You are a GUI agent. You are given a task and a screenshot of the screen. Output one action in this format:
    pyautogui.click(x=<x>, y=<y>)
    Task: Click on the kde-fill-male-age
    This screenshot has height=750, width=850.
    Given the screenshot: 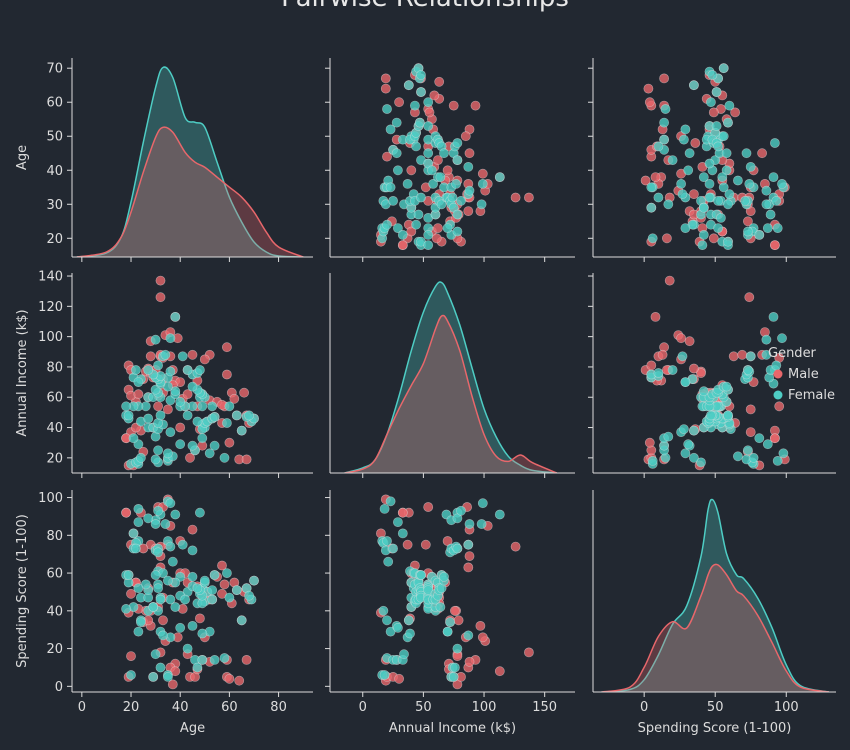 What is the action you would take?
    pyautogui.click(x=190, y=192)
    